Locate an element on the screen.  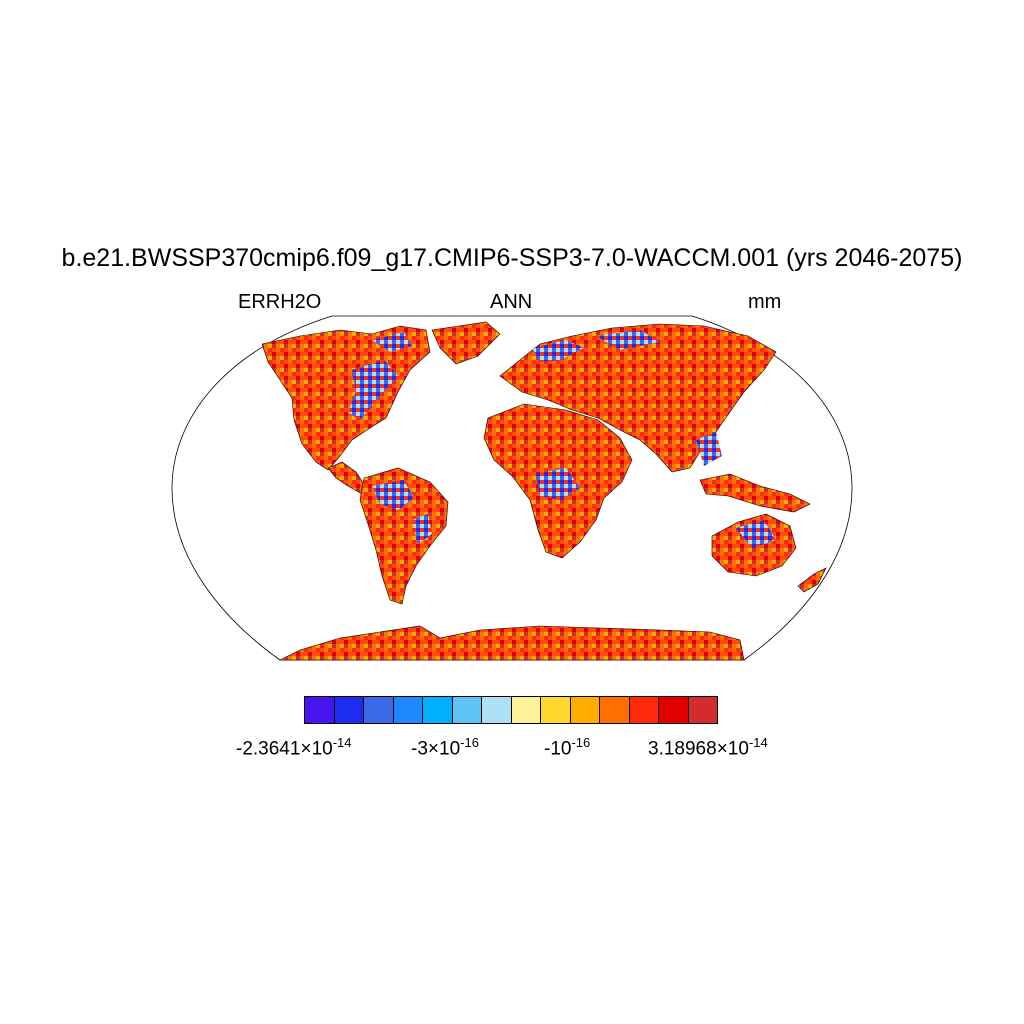
colorbar-label-3: -10-16 is located at coordinates (567, 747).